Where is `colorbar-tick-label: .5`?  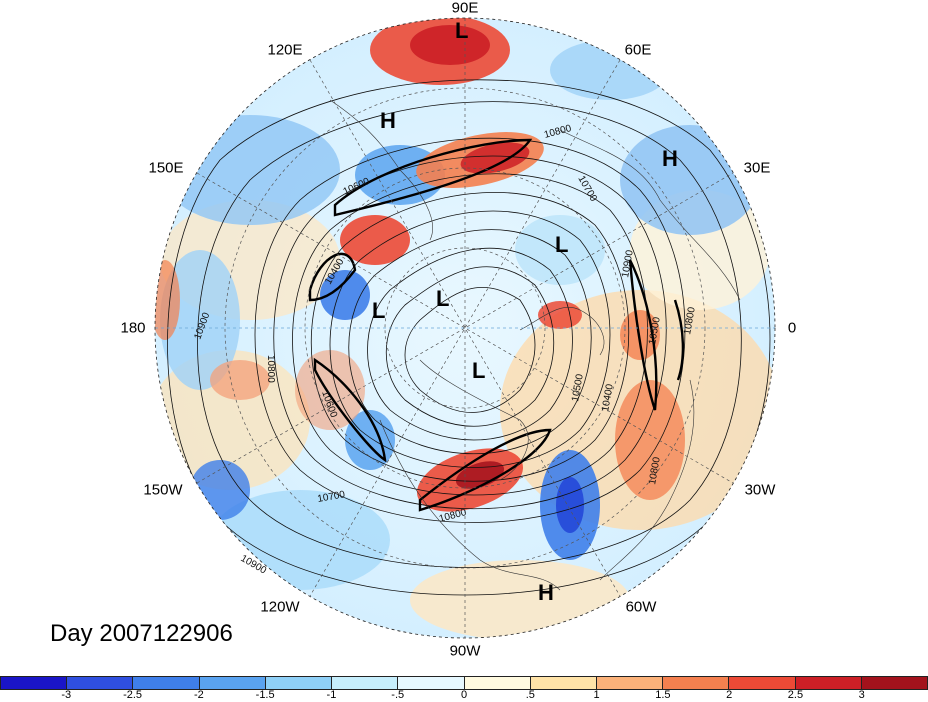
colorbar-tick-label: .5 is located at coordinates (530, 695).